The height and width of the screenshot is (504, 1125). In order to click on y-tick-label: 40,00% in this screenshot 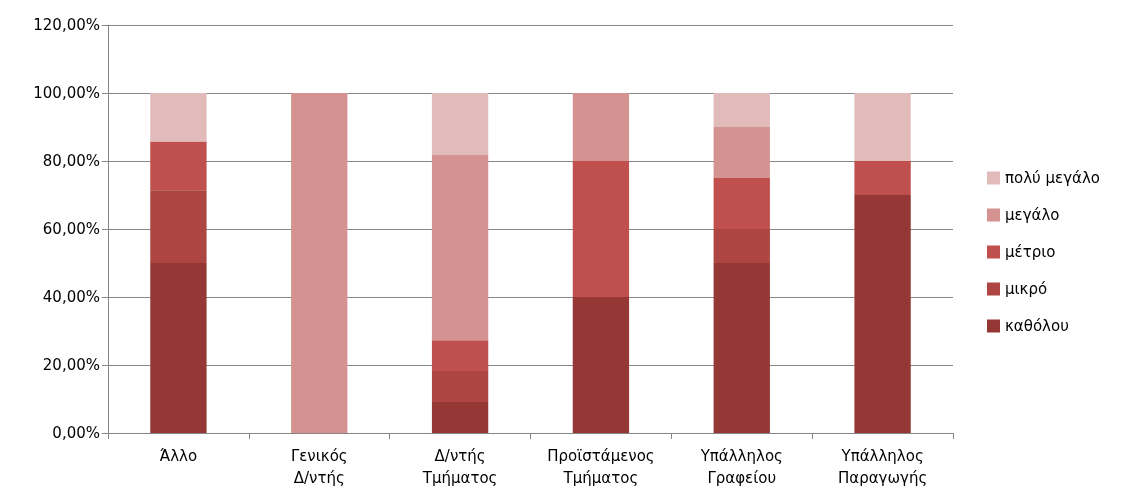, I will do `click(71, 297)`.